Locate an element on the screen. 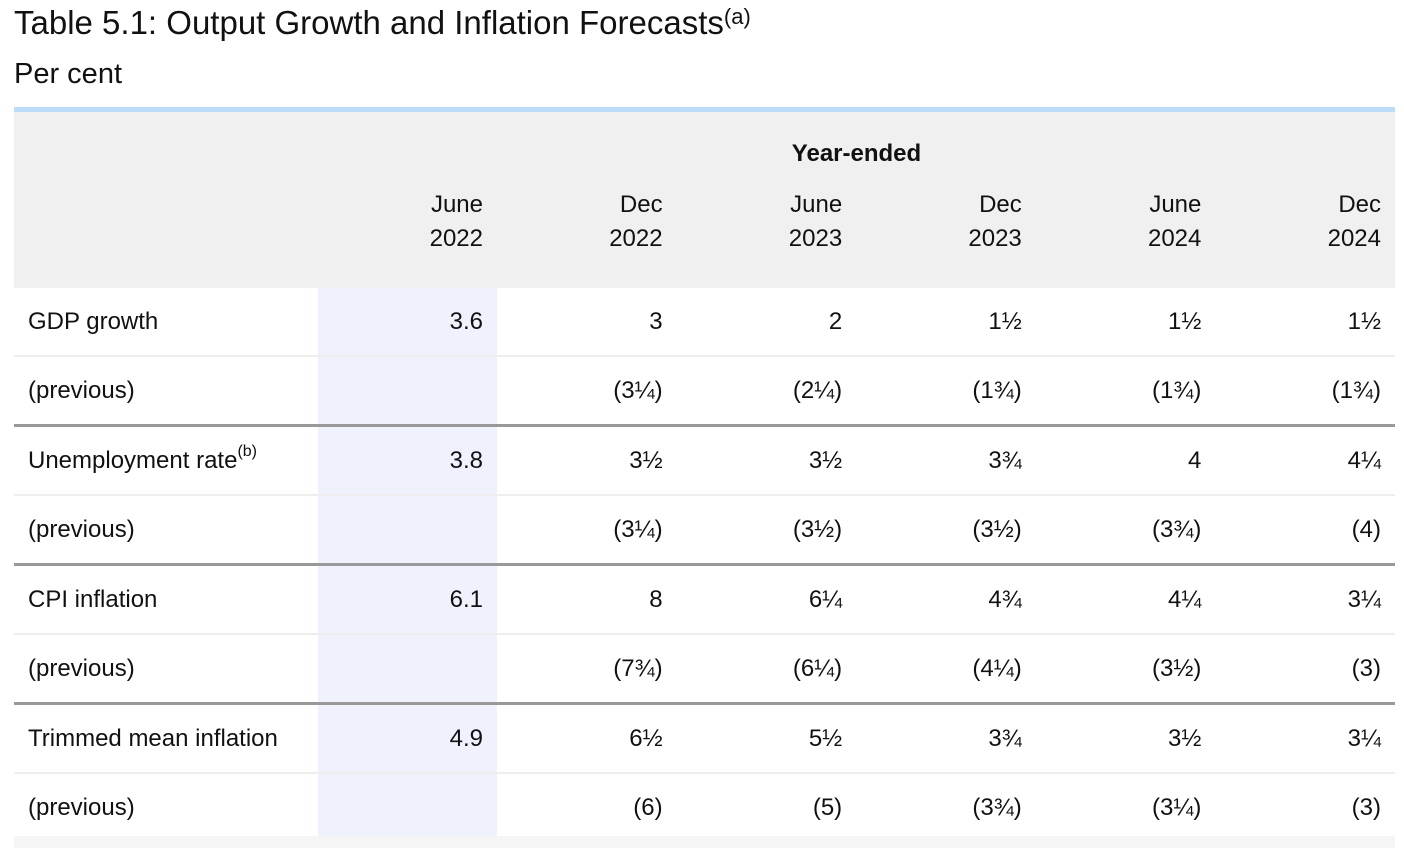  row-label-text: GDP growth is located at coordinates (93, 321).